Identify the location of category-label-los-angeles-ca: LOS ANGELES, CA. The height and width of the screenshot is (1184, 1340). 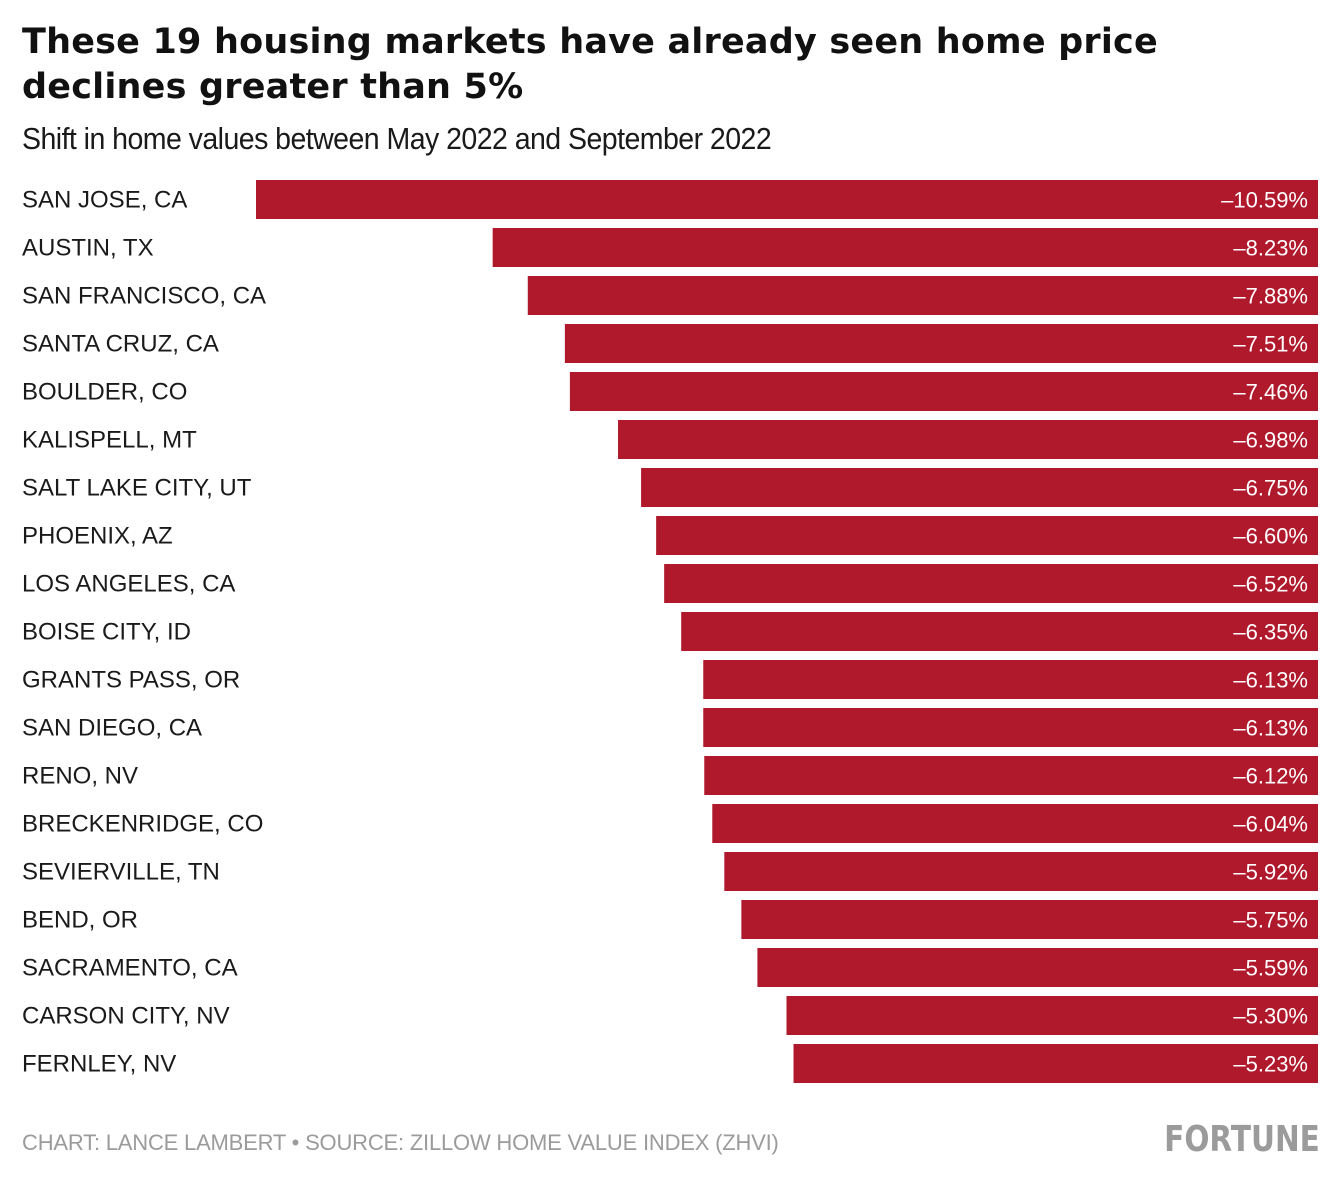
(128, 584).